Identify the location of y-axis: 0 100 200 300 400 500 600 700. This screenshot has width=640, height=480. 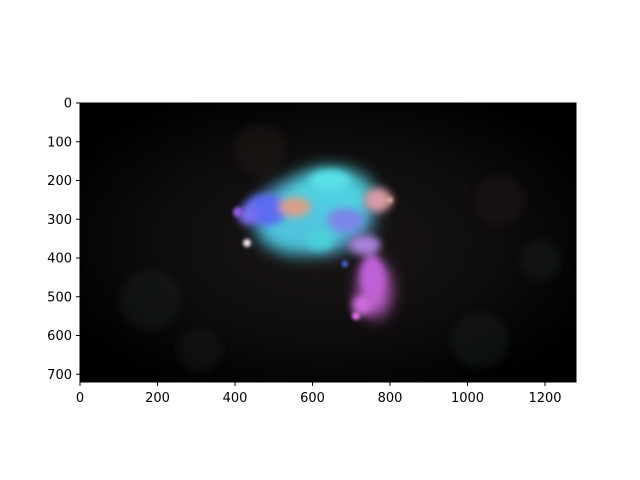
(63, 240).